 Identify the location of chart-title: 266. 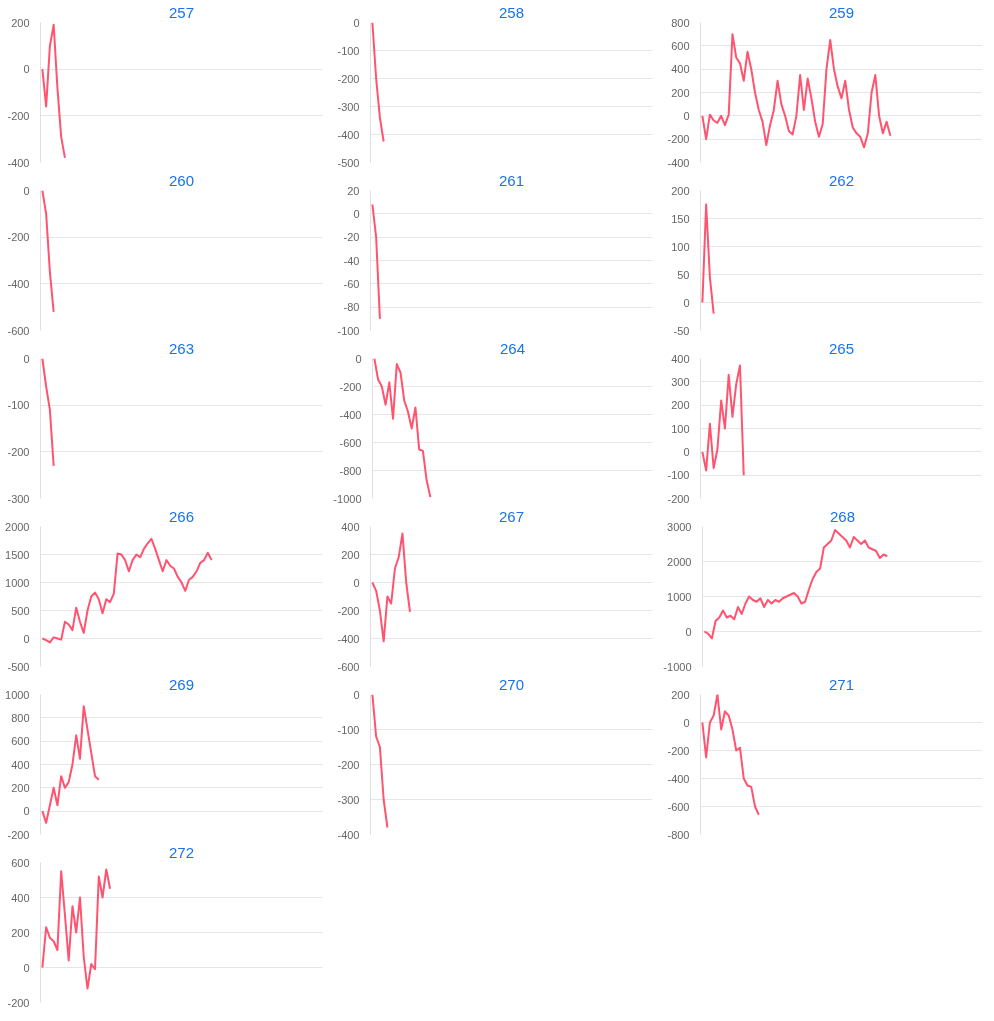
(181, 516).